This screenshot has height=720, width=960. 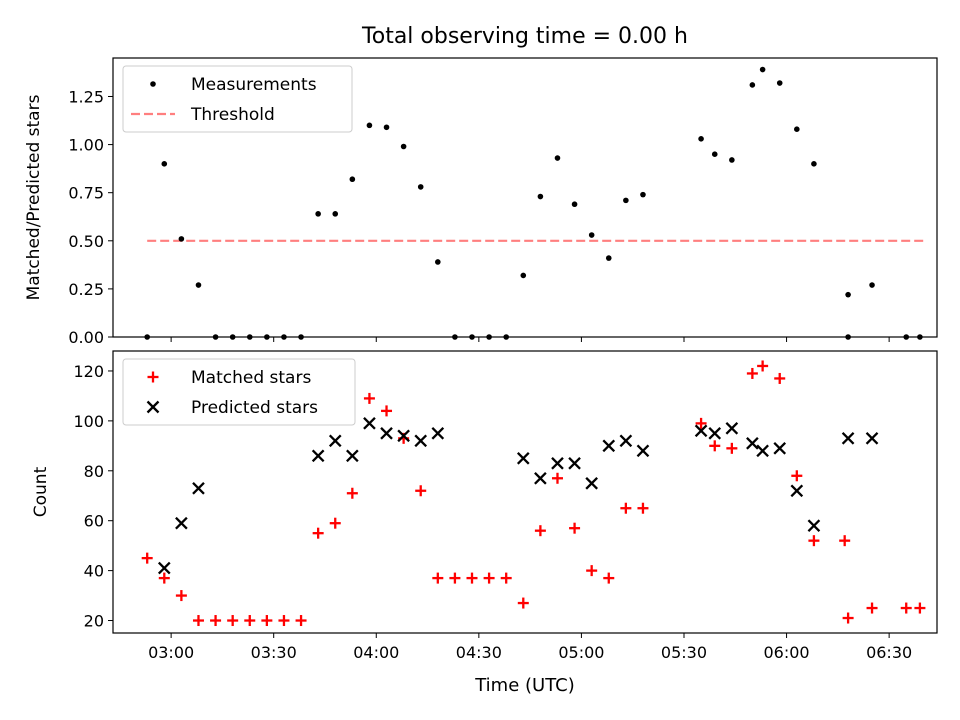 What do you see at coordinates (684, 652) in the screenshot?
I see `x-tick-label: 05:30` at bounding box center [684, 652].